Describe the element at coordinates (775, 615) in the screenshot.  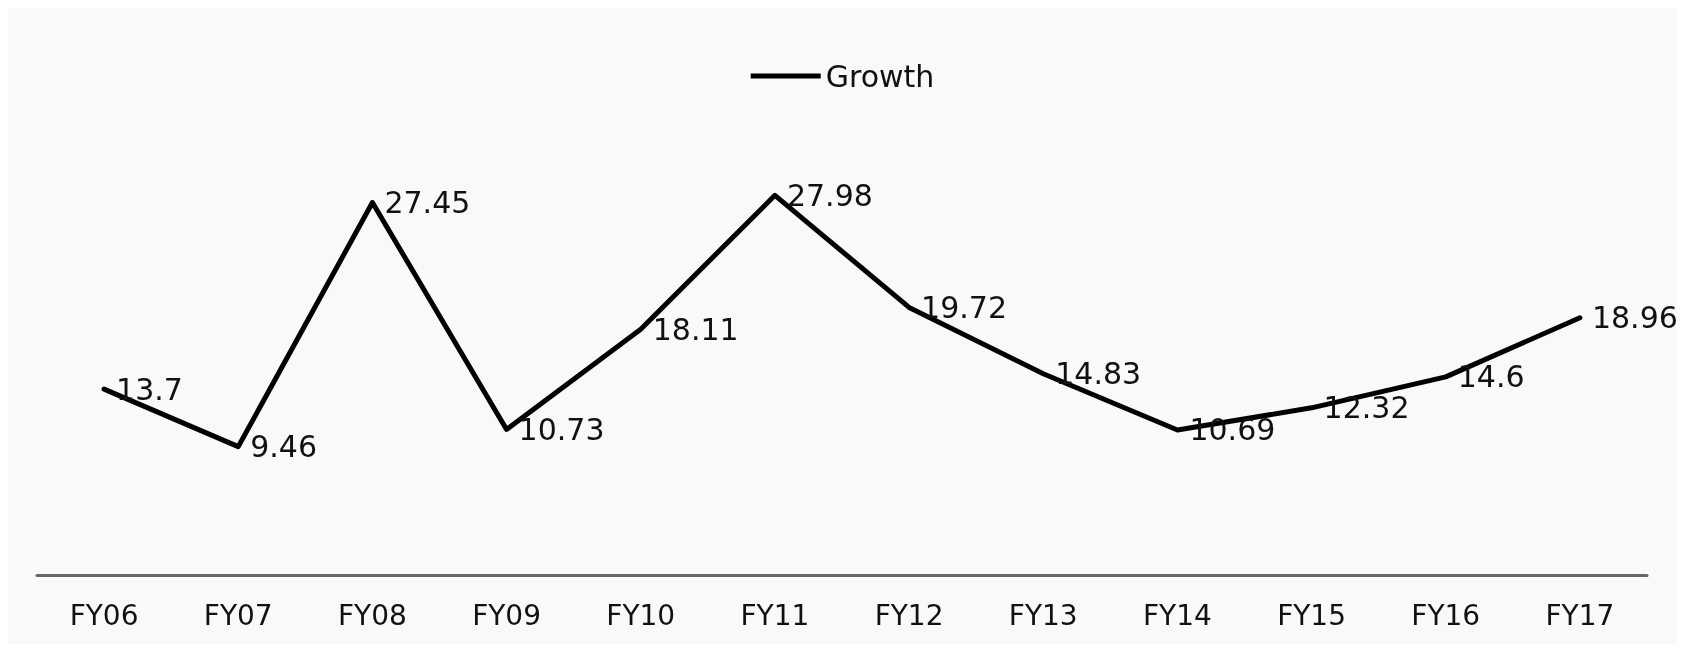
I see `x-tick-label: FY11` at that location.